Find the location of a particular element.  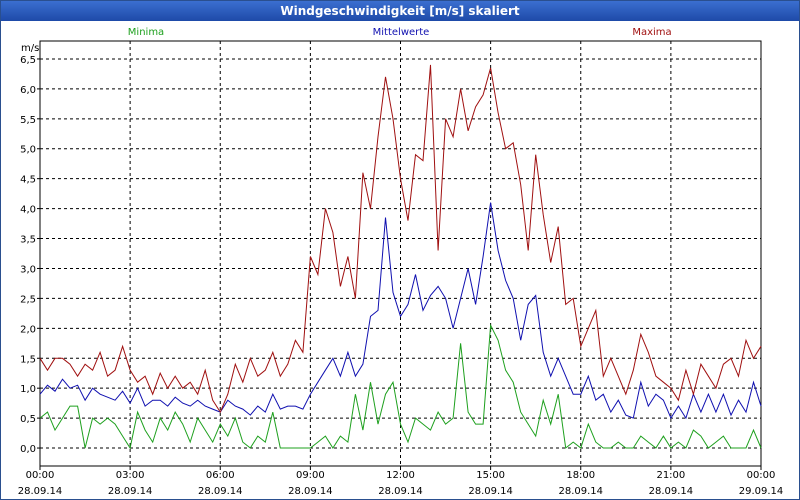

x-tick-date-label: 29.09.14 is located at coordinates (761, 491).